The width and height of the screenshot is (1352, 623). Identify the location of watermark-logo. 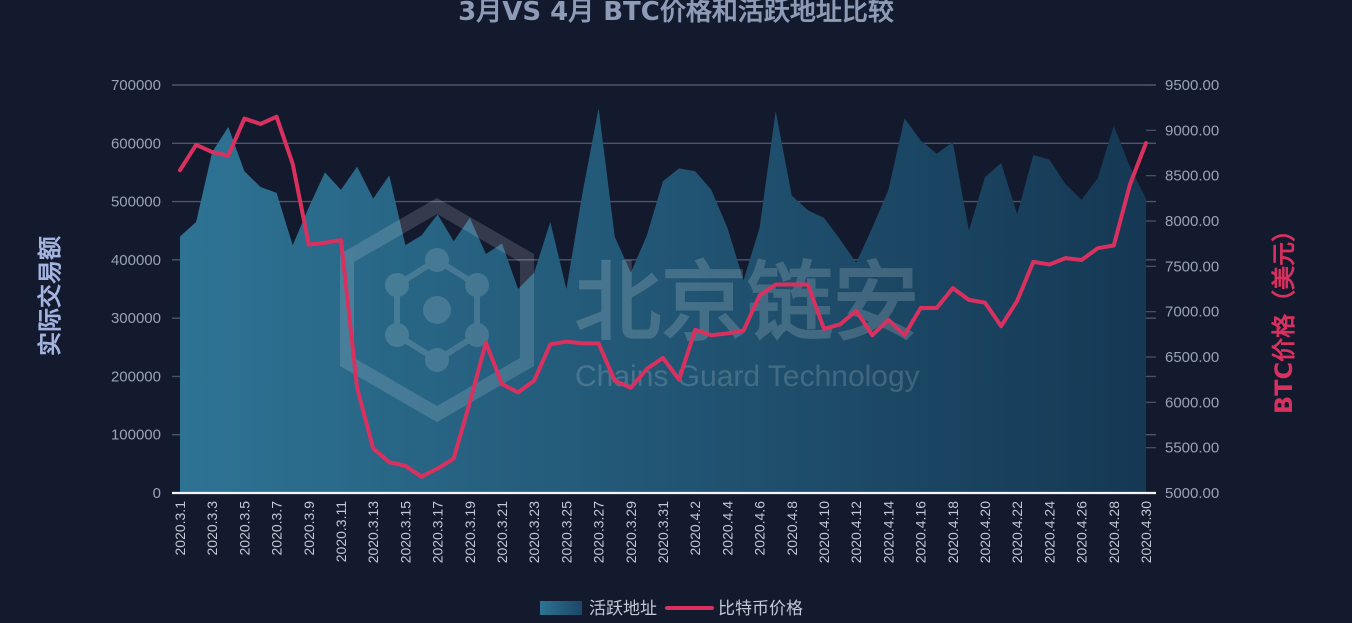
(437, 310).